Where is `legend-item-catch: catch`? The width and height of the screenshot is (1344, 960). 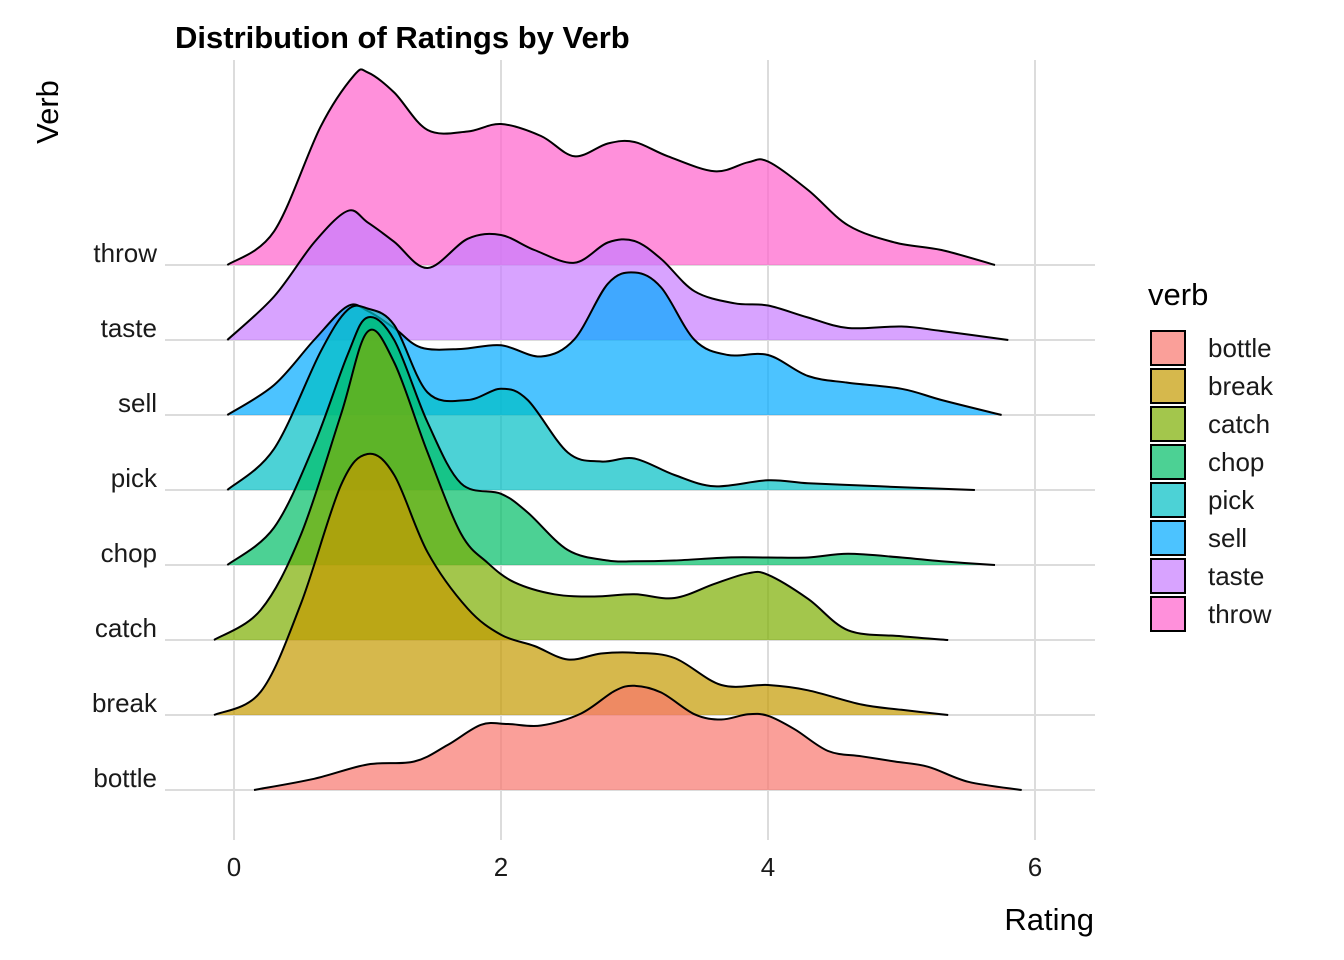 legend-item-catch: catch is located at coordinates (1210, 424).